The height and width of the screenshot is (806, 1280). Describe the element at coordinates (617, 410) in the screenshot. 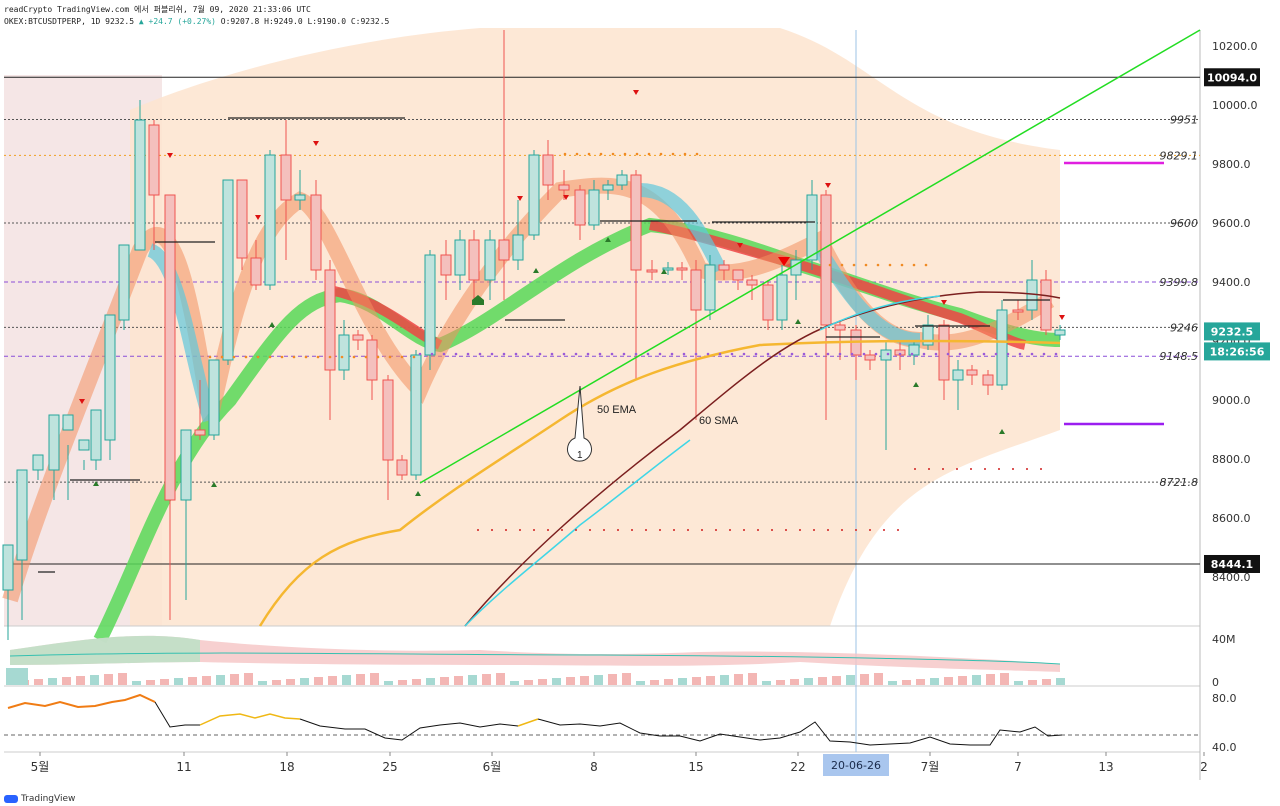

I see `ema-label: 50 EMA` at that location.